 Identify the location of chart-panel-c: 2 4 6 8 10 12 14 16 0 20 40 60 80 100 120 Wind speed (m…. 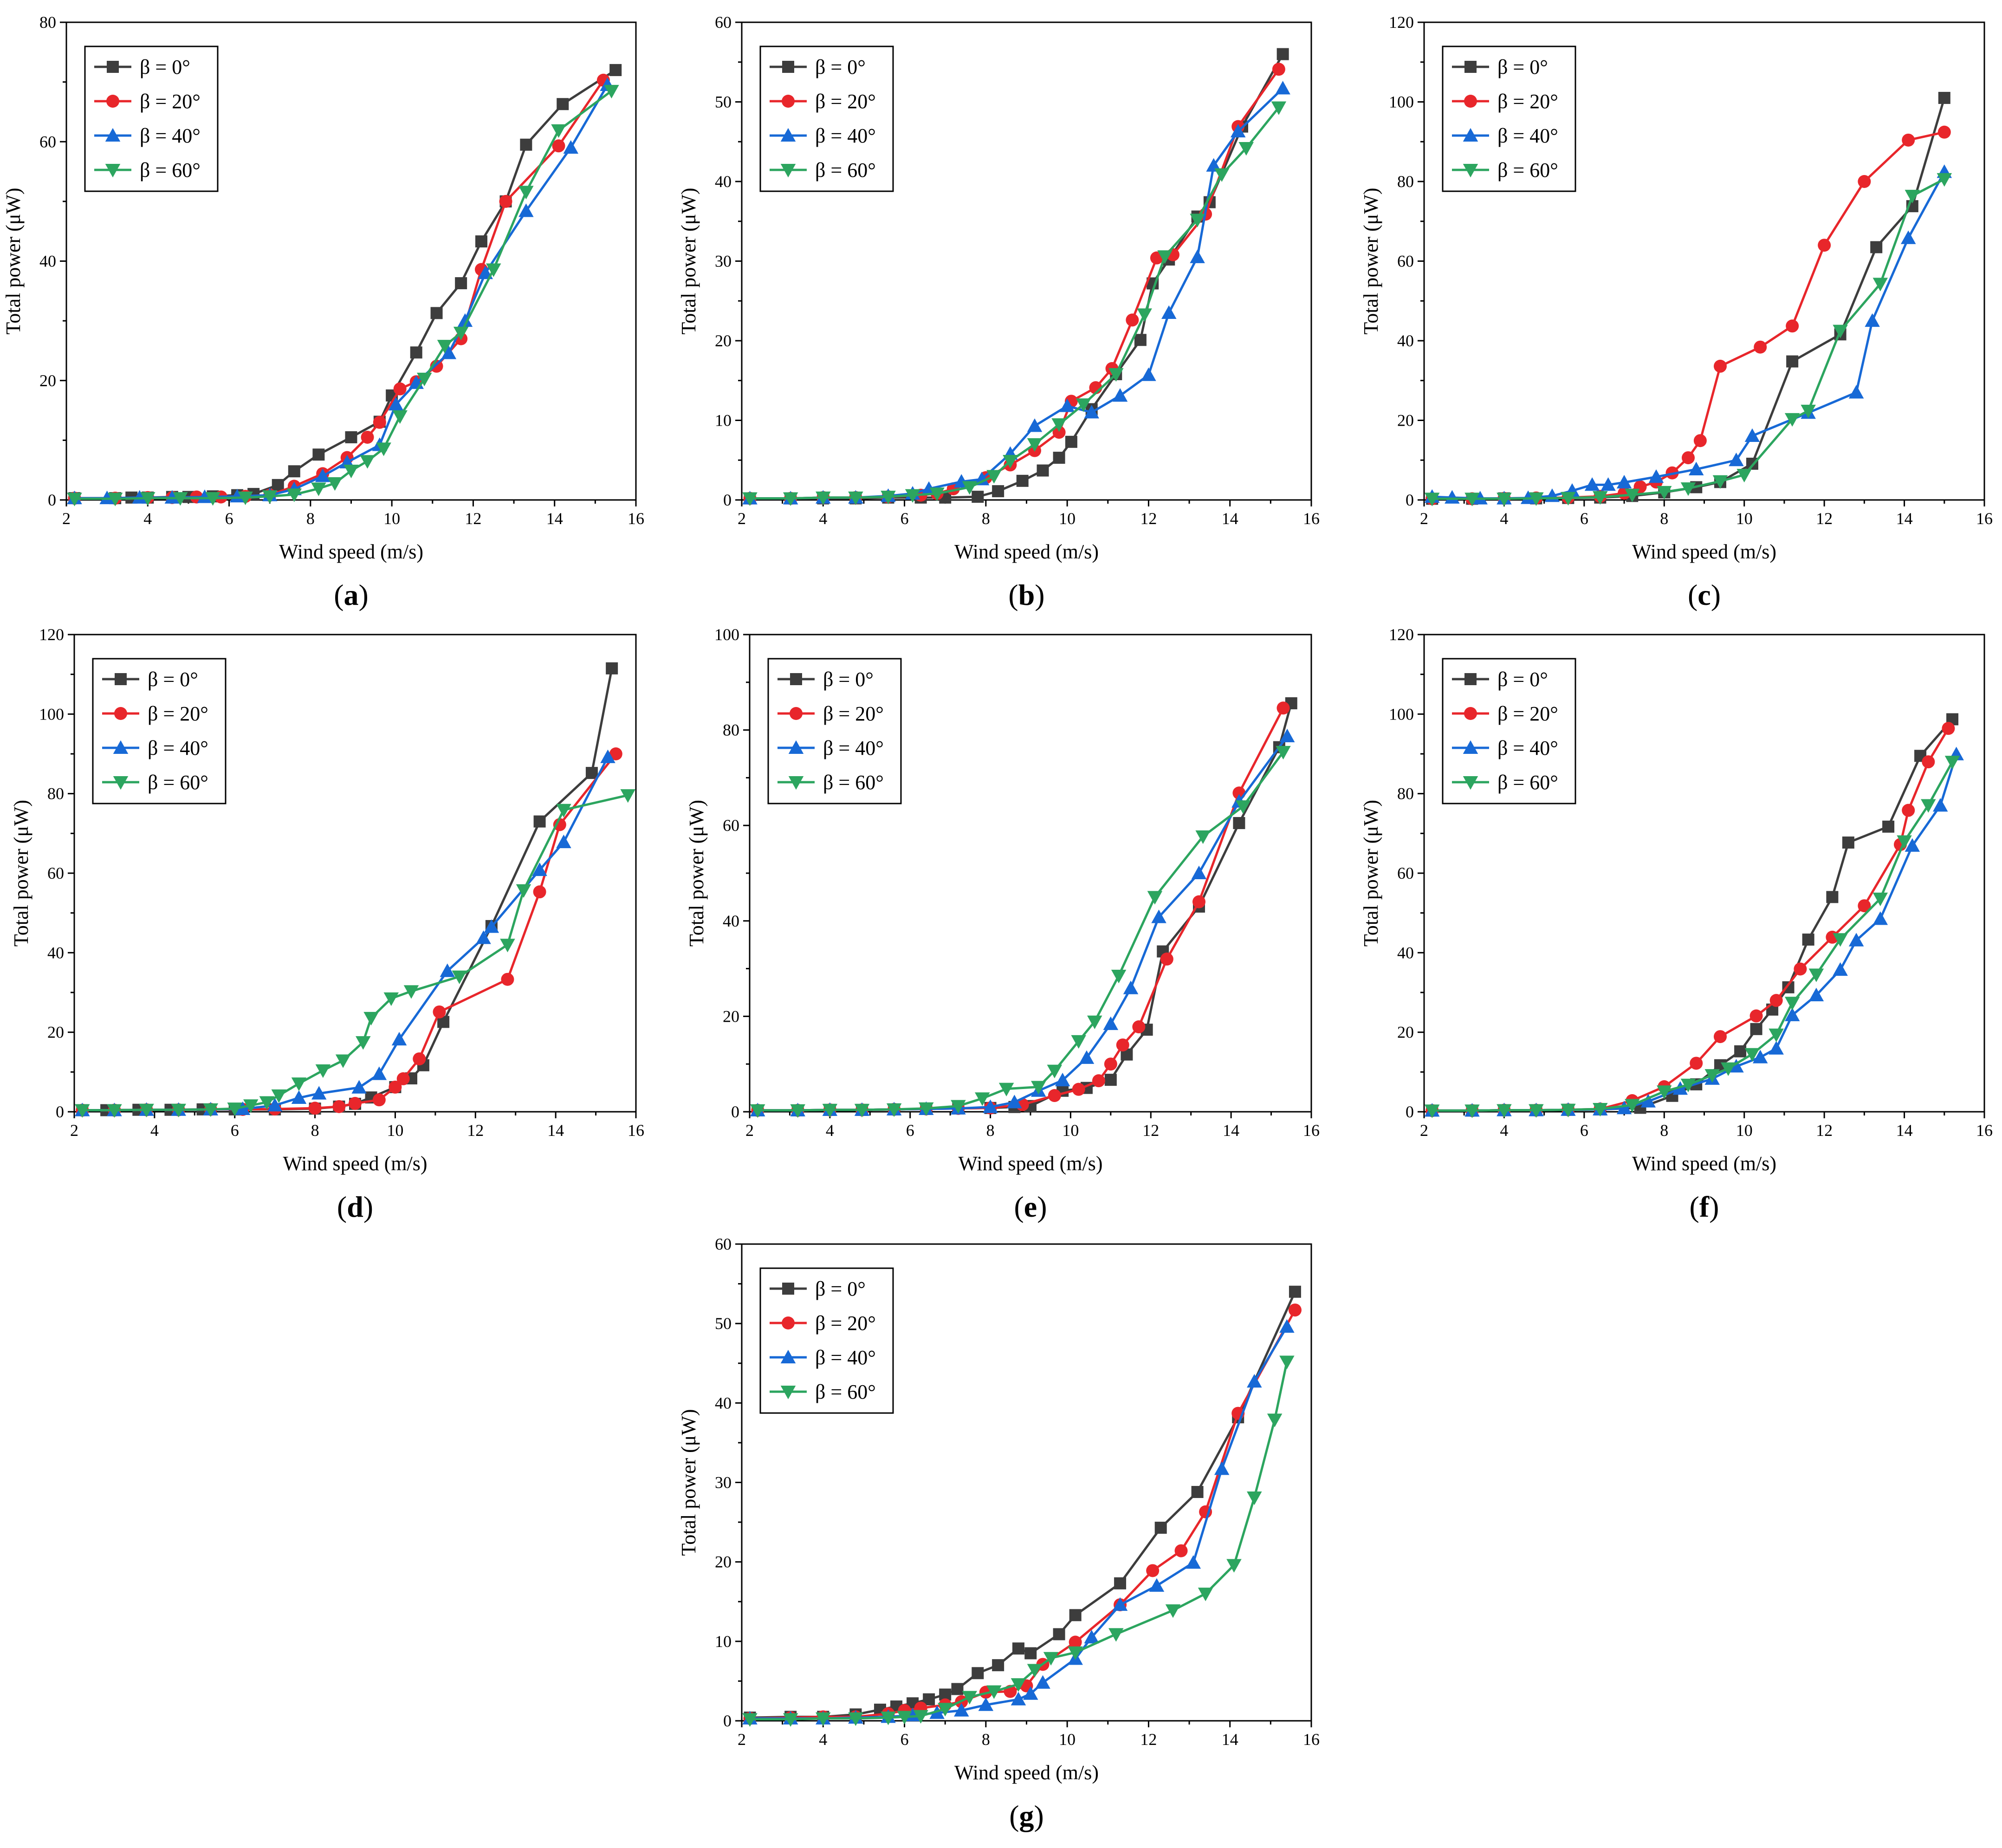
(1676, 312).